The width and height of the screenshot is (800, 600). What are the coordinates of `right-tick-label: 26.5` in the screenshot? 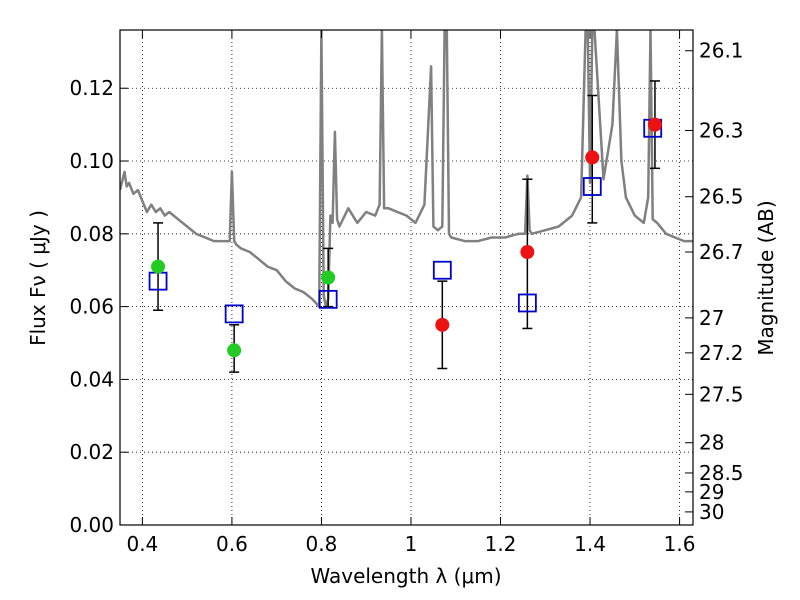 It's located at (721, 197).